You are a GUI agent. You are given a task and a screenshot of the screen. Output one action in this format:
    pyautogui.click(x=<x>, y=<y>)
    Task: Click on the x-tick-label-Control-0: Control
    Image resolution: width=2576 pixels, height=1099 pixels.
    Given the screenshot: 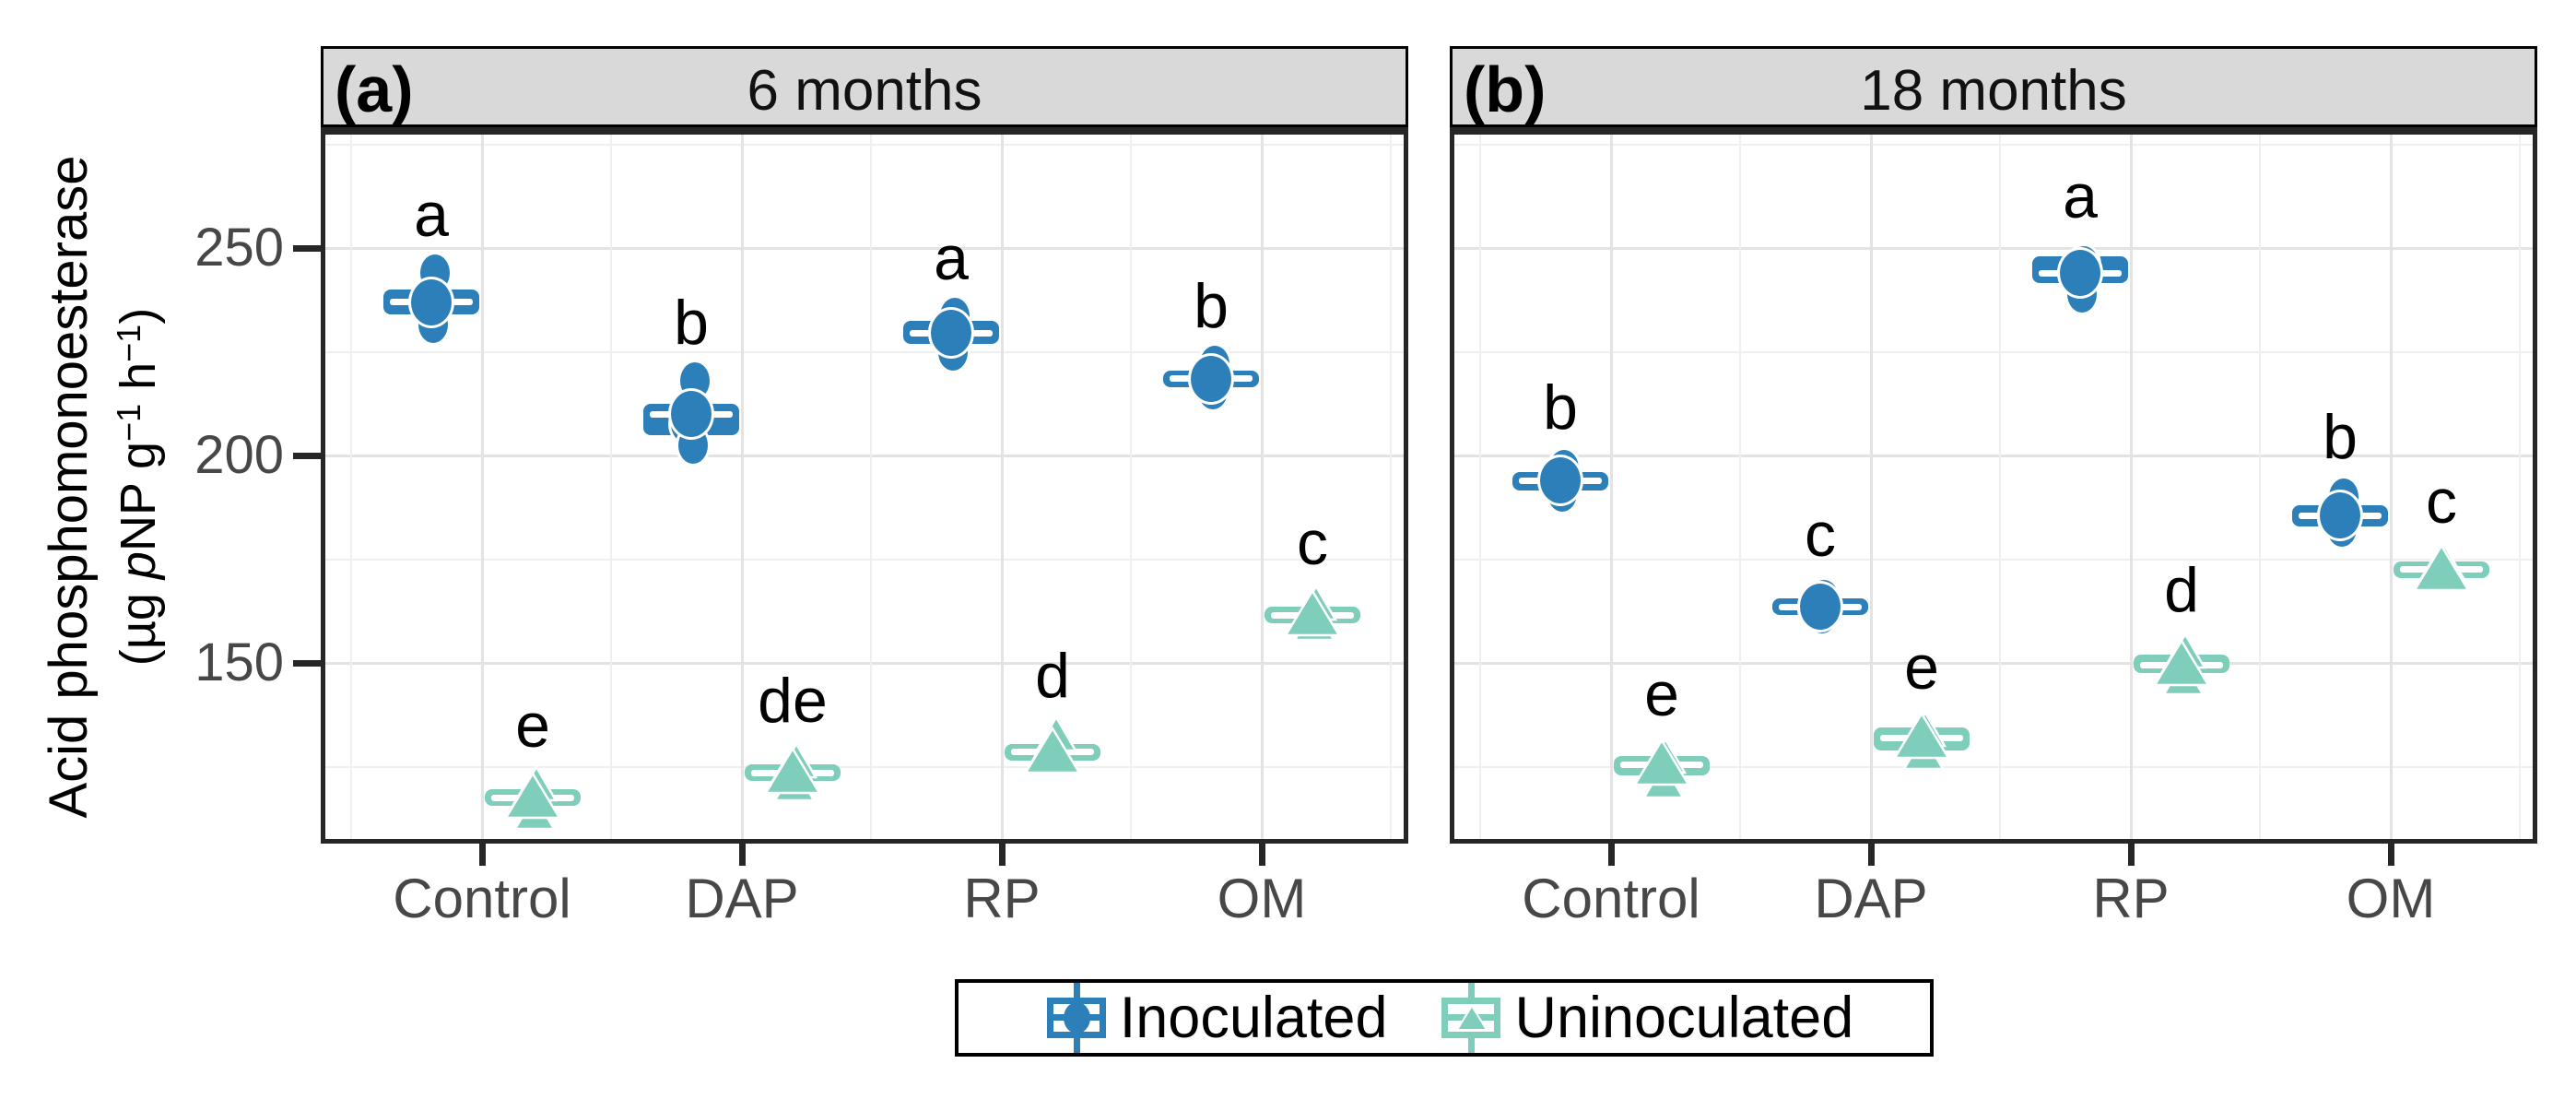 What is the action you would take?
    pyautogui.click(x=482, y=899)
    